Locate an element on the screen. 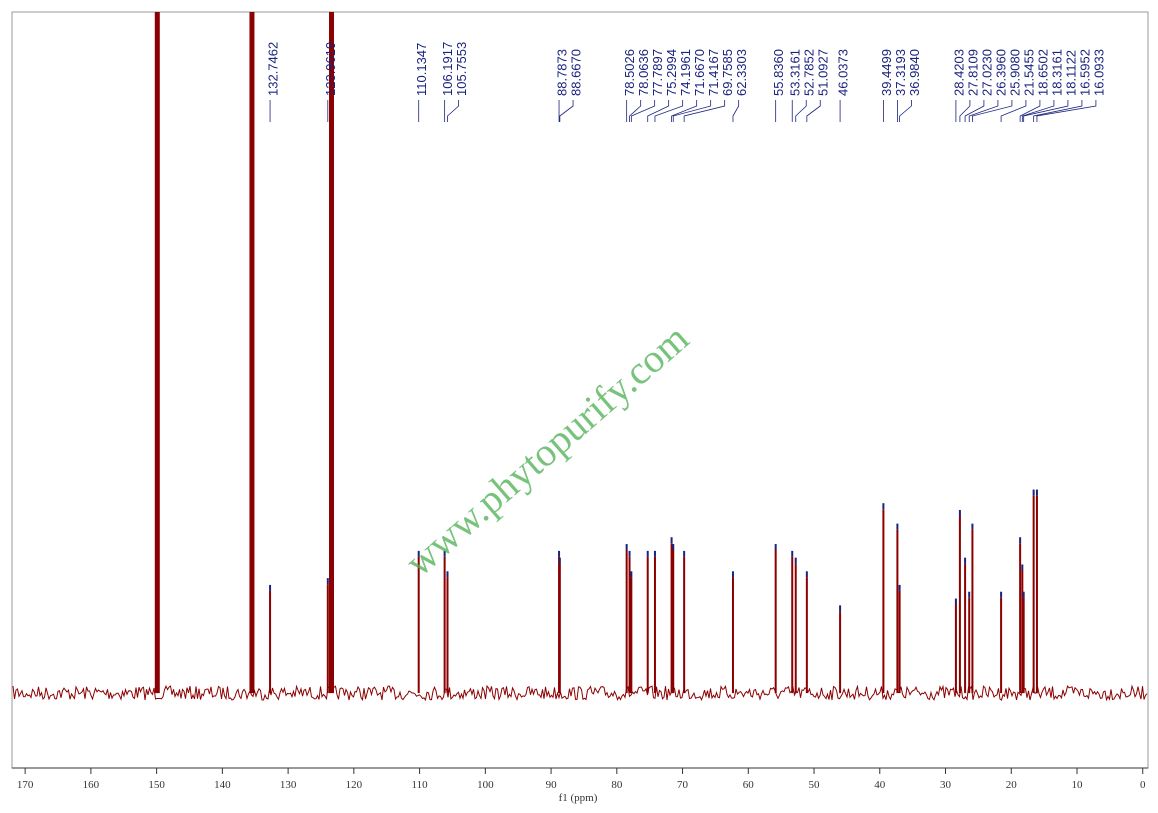  peak-label: 123.9619 is located at coordinates (330, 69).